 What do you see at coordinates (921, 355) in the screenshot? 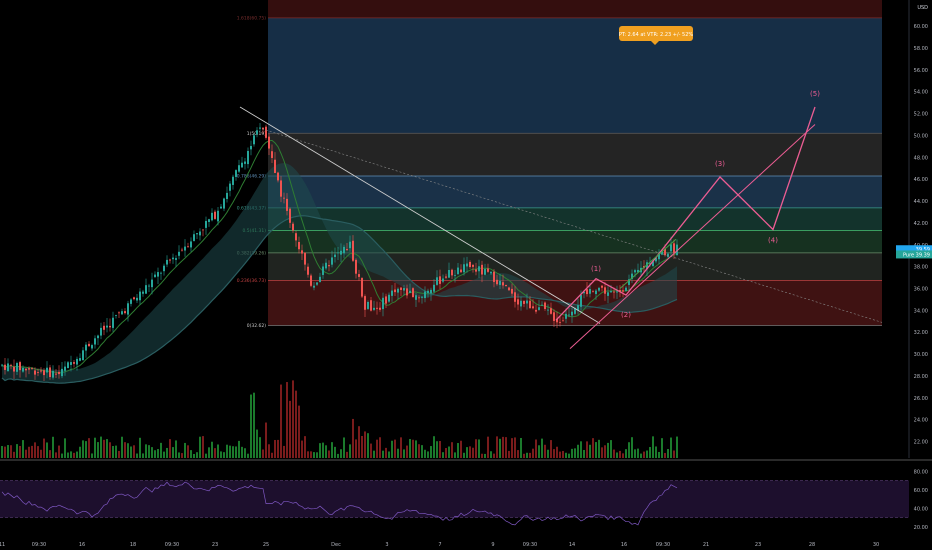
I see `price-tick-label: 30.00` at bounding box center [921, 355].